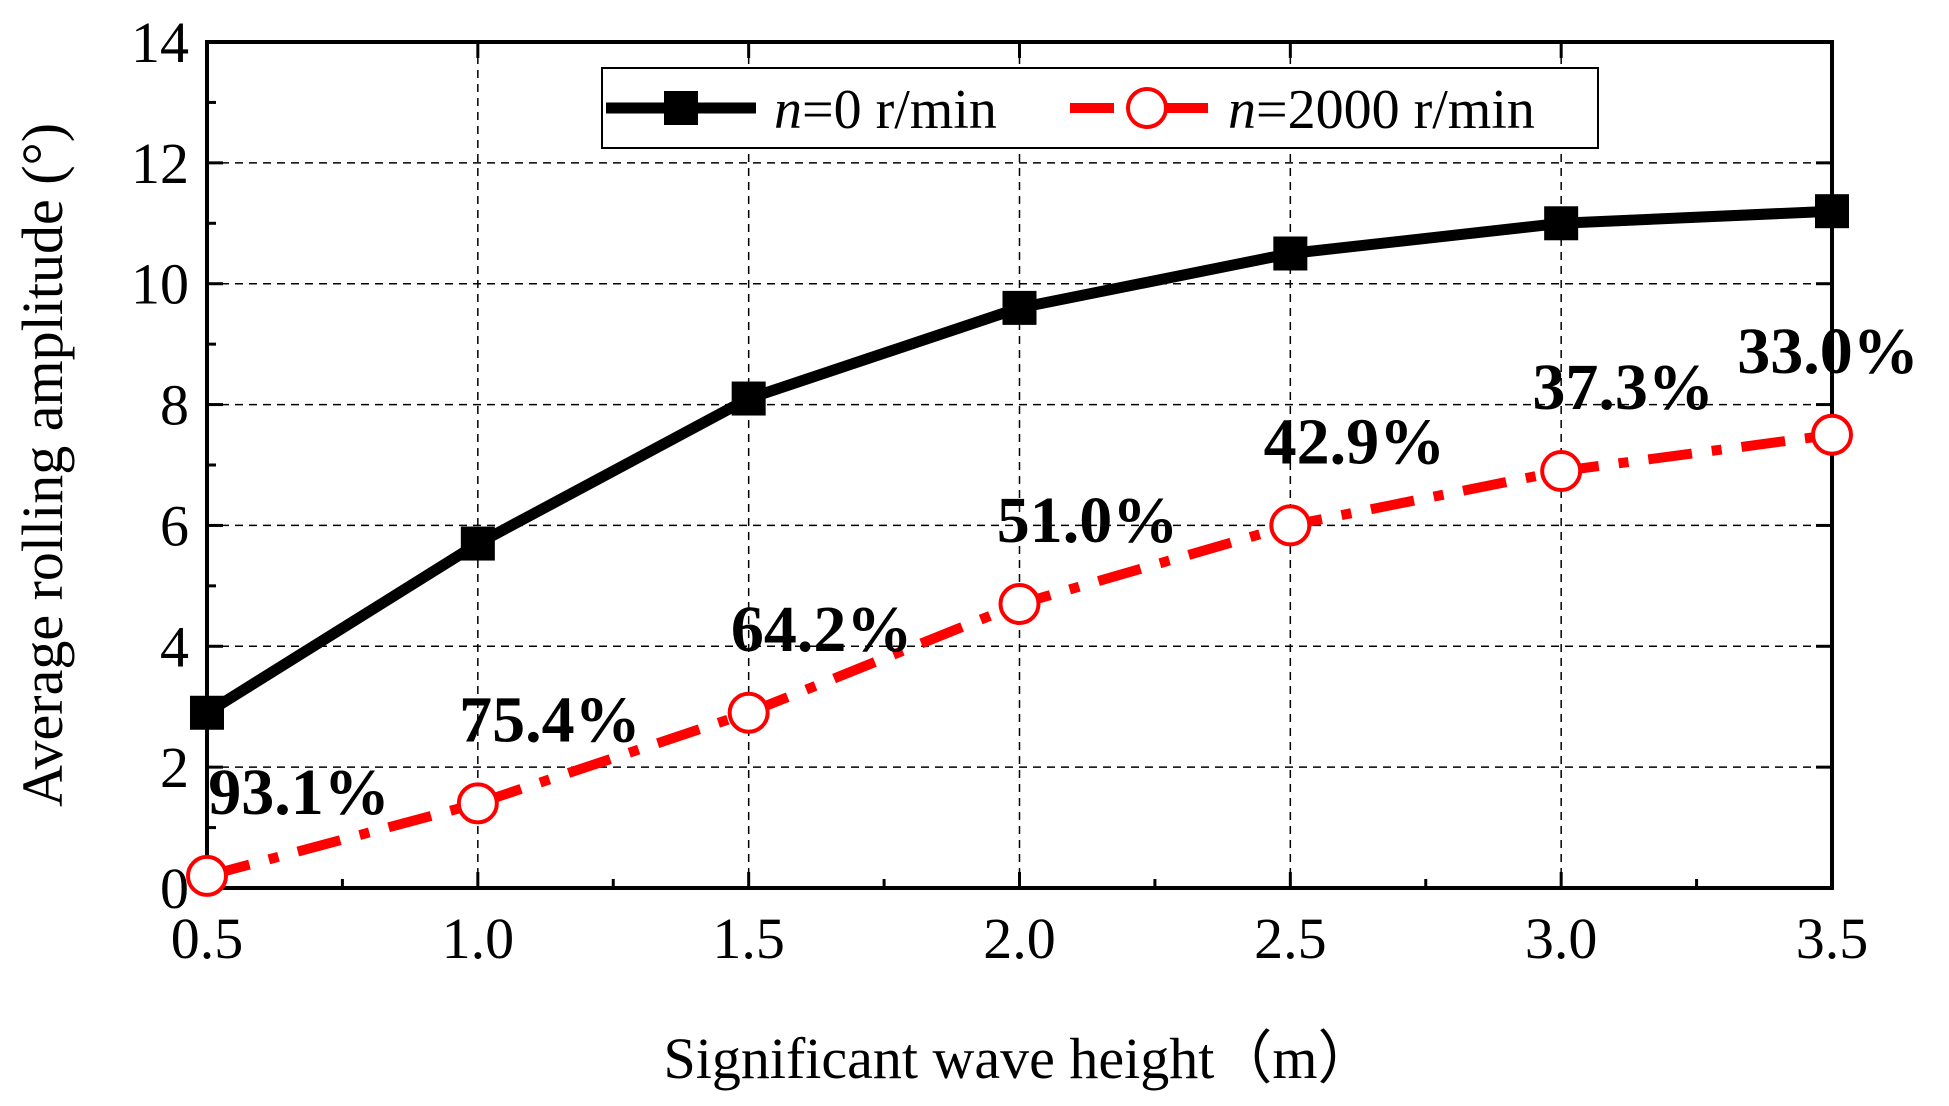 The image size is (1949, 1106). What do you see at coordinates (1395, 110) in the screenshot?
I see `legend-label-n2000-rest: =2000 r/min` at bounding box center [1395, 110].